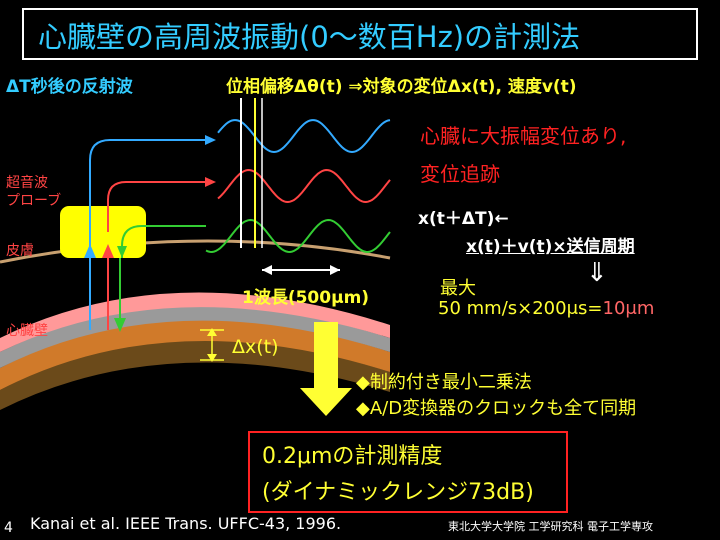 The height and width of the screenshot is (540, 720). I want to click on result-dynamic-range: (ダイナミックレンジ73dB), so click(398, 492).